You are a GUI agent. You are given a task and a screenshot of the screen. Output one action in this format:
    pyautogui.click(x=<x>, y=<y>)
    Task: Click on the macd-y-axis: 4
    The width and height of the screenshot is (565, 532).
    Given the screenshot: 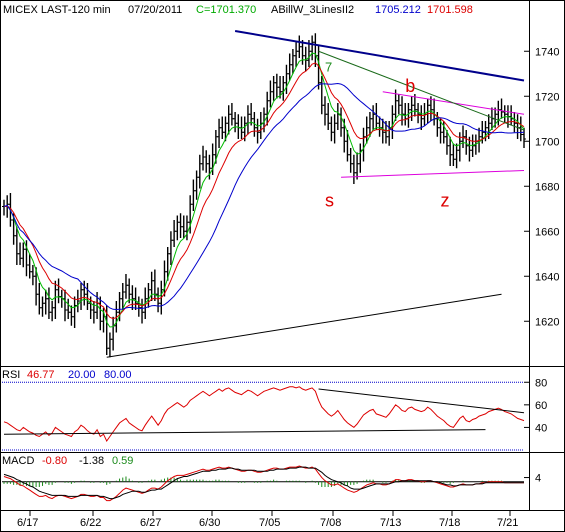 What is the action you would take?
    pyautogui.click(x=532, y=479)
    